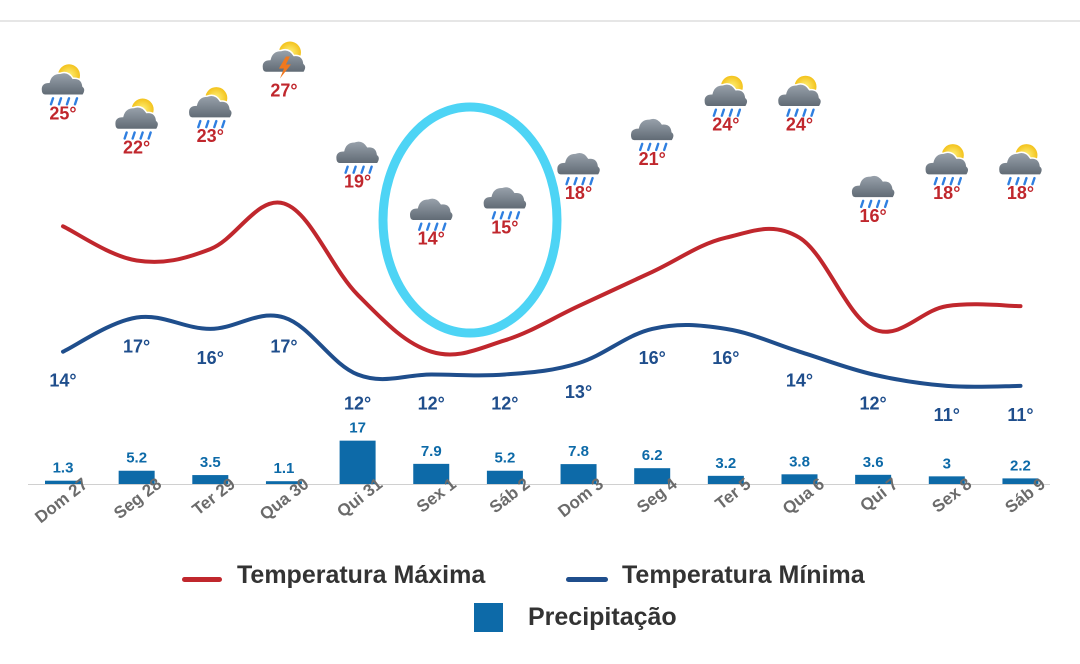 This screenshot has width=1080, height=664. Describe the element at coordinates (470, 220) in the screenshot. I see `highlight-ellipse` at that location.